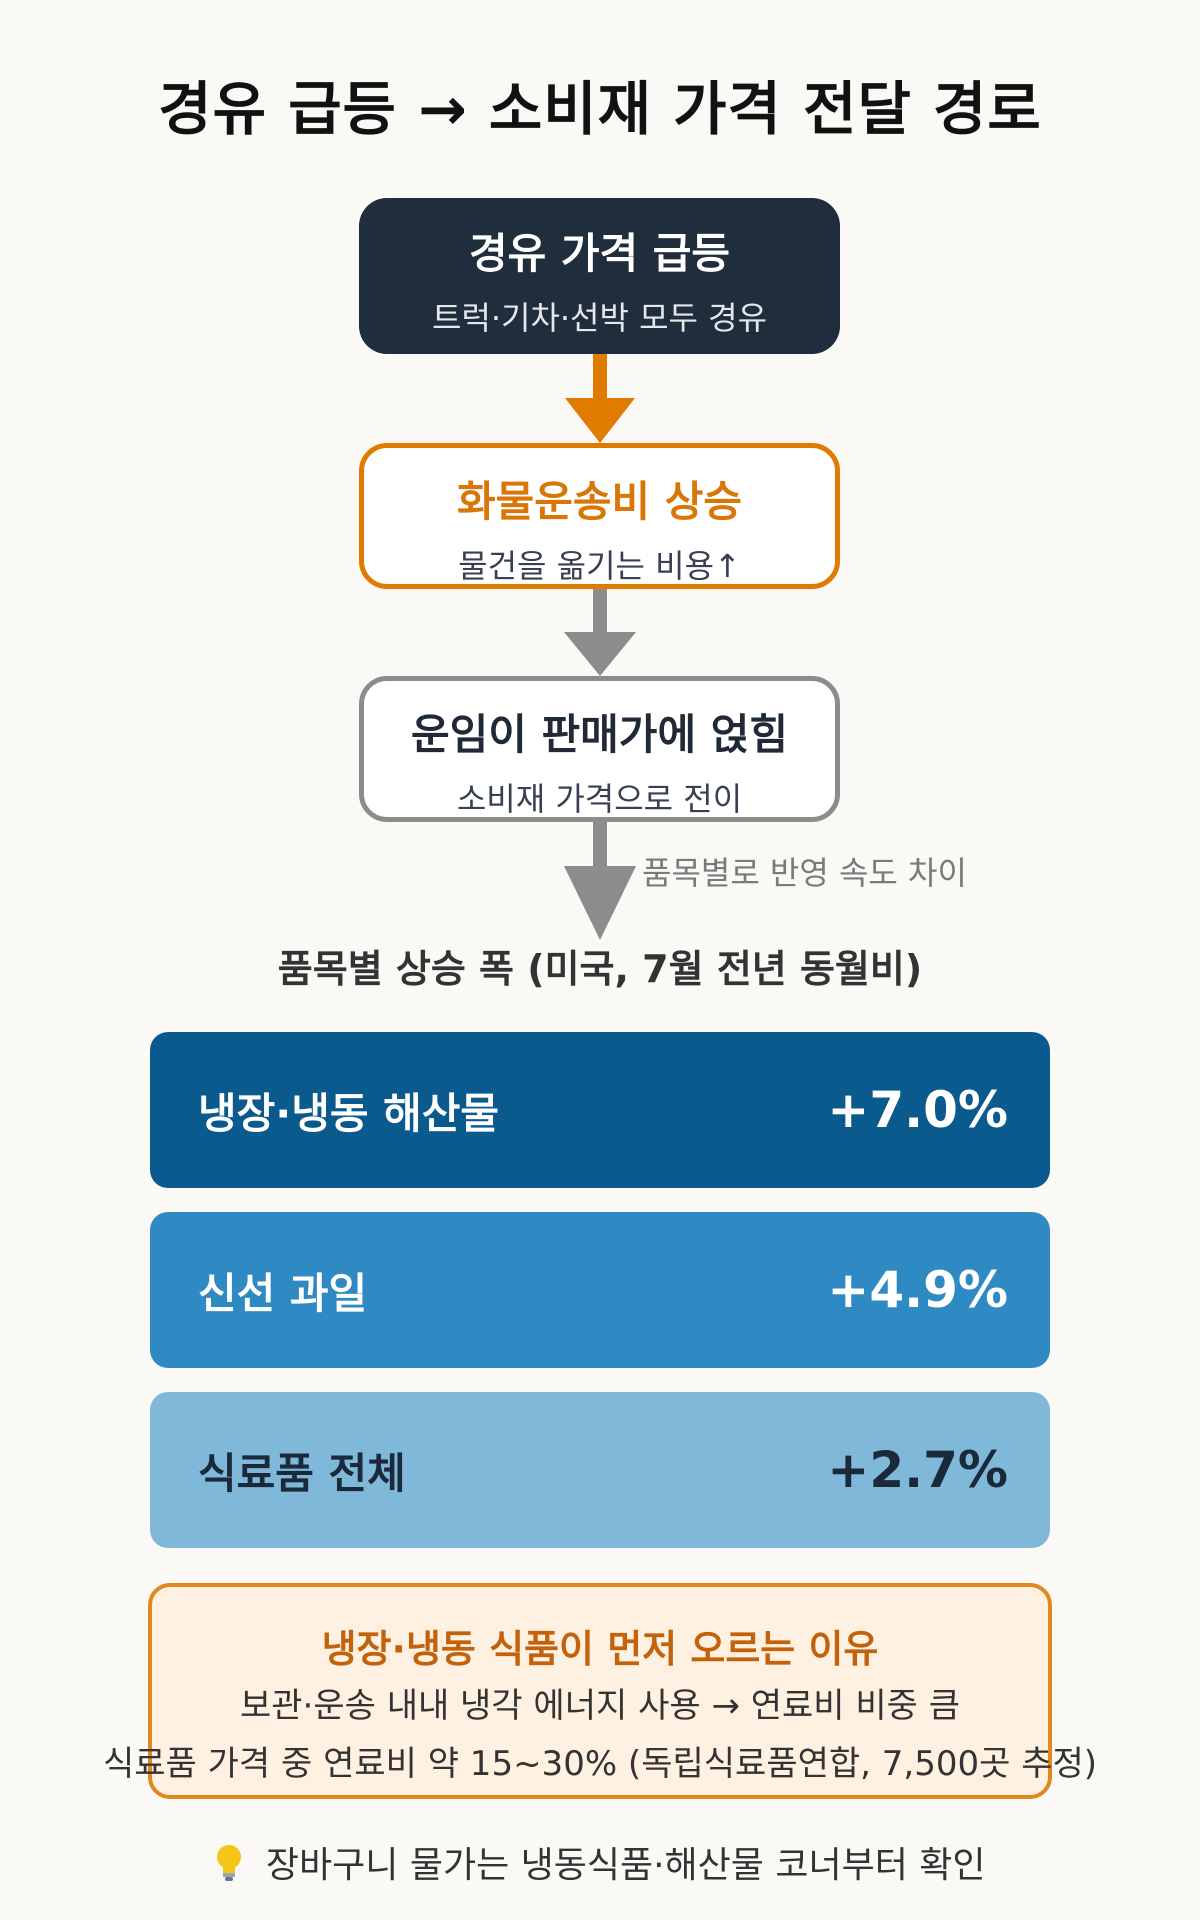  I want to click on reason-callout, so click(600, 1691).